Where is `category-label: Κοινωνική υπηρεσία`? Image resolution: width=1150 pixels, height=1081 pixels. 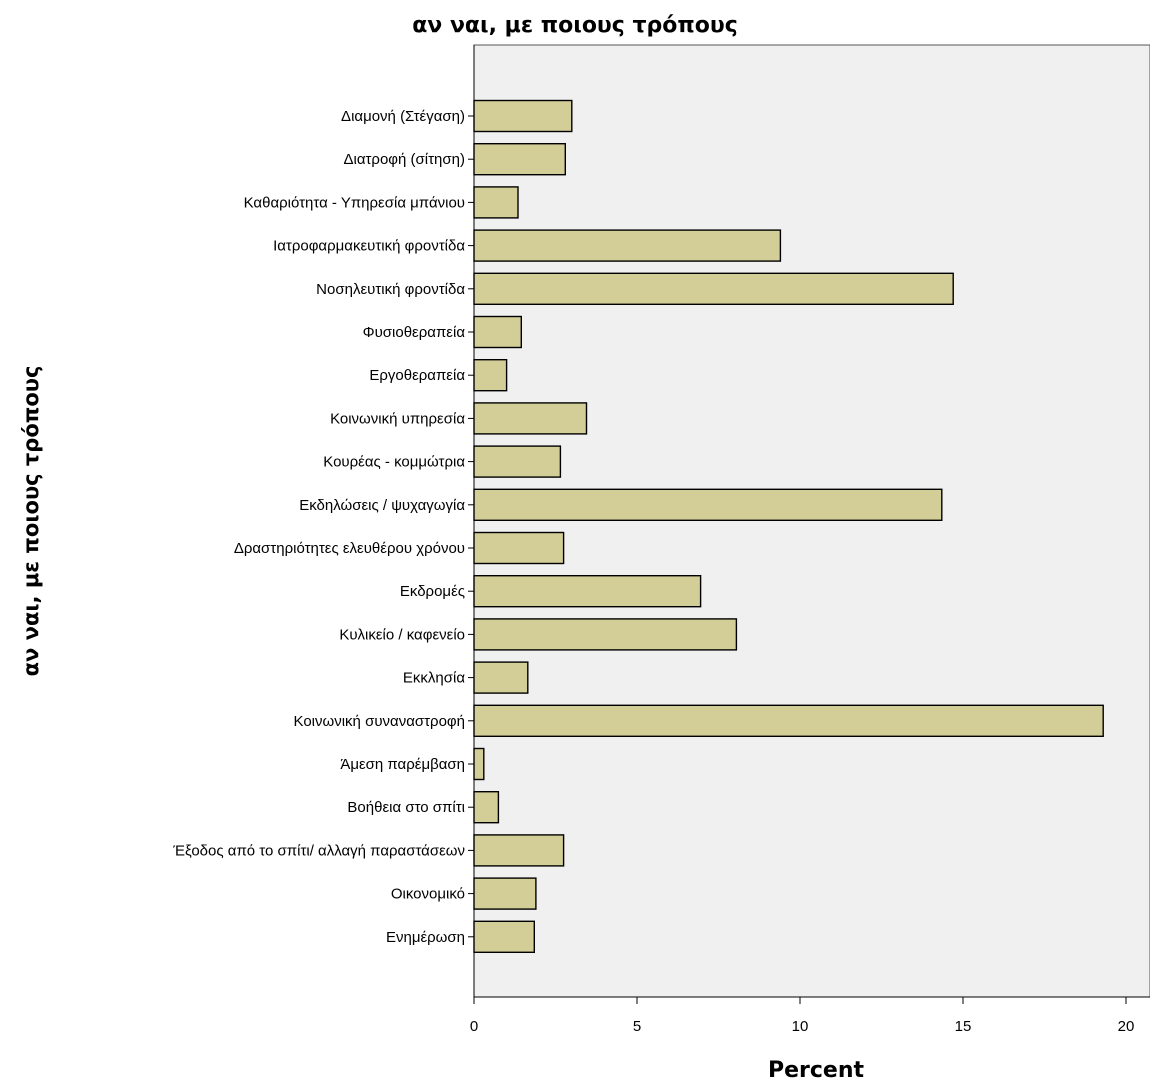
category-label: Κοινωνική υπηρεσία is located at coordinates (397, 418).